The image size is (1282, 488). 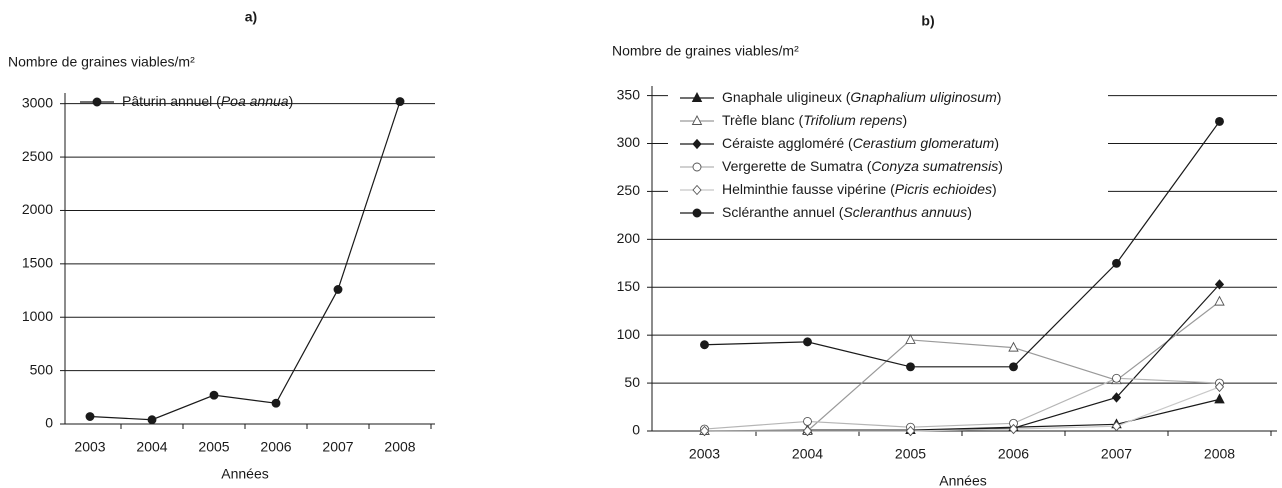 I want to click on y-tick-label: 350, so click(x=629, y=94).